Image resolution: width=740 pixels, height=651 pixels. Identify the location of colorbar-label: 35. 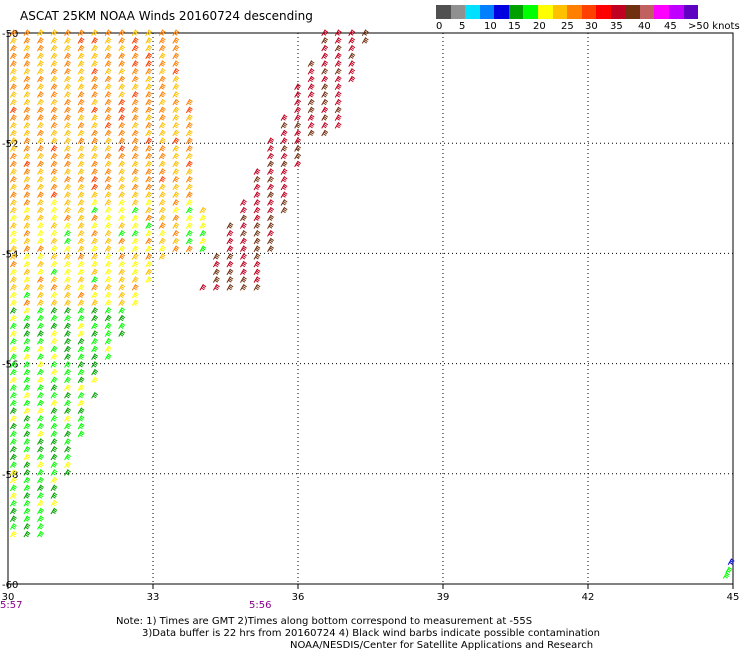
(616, 26).